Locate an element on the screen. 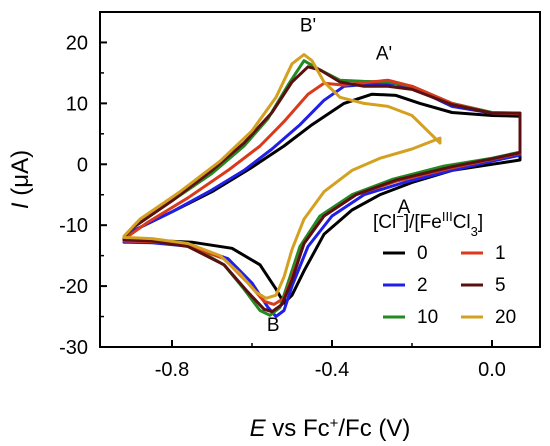 The height and width of the screenshot is (446, 550). peak-label: B is located at coordinates (273, 325).